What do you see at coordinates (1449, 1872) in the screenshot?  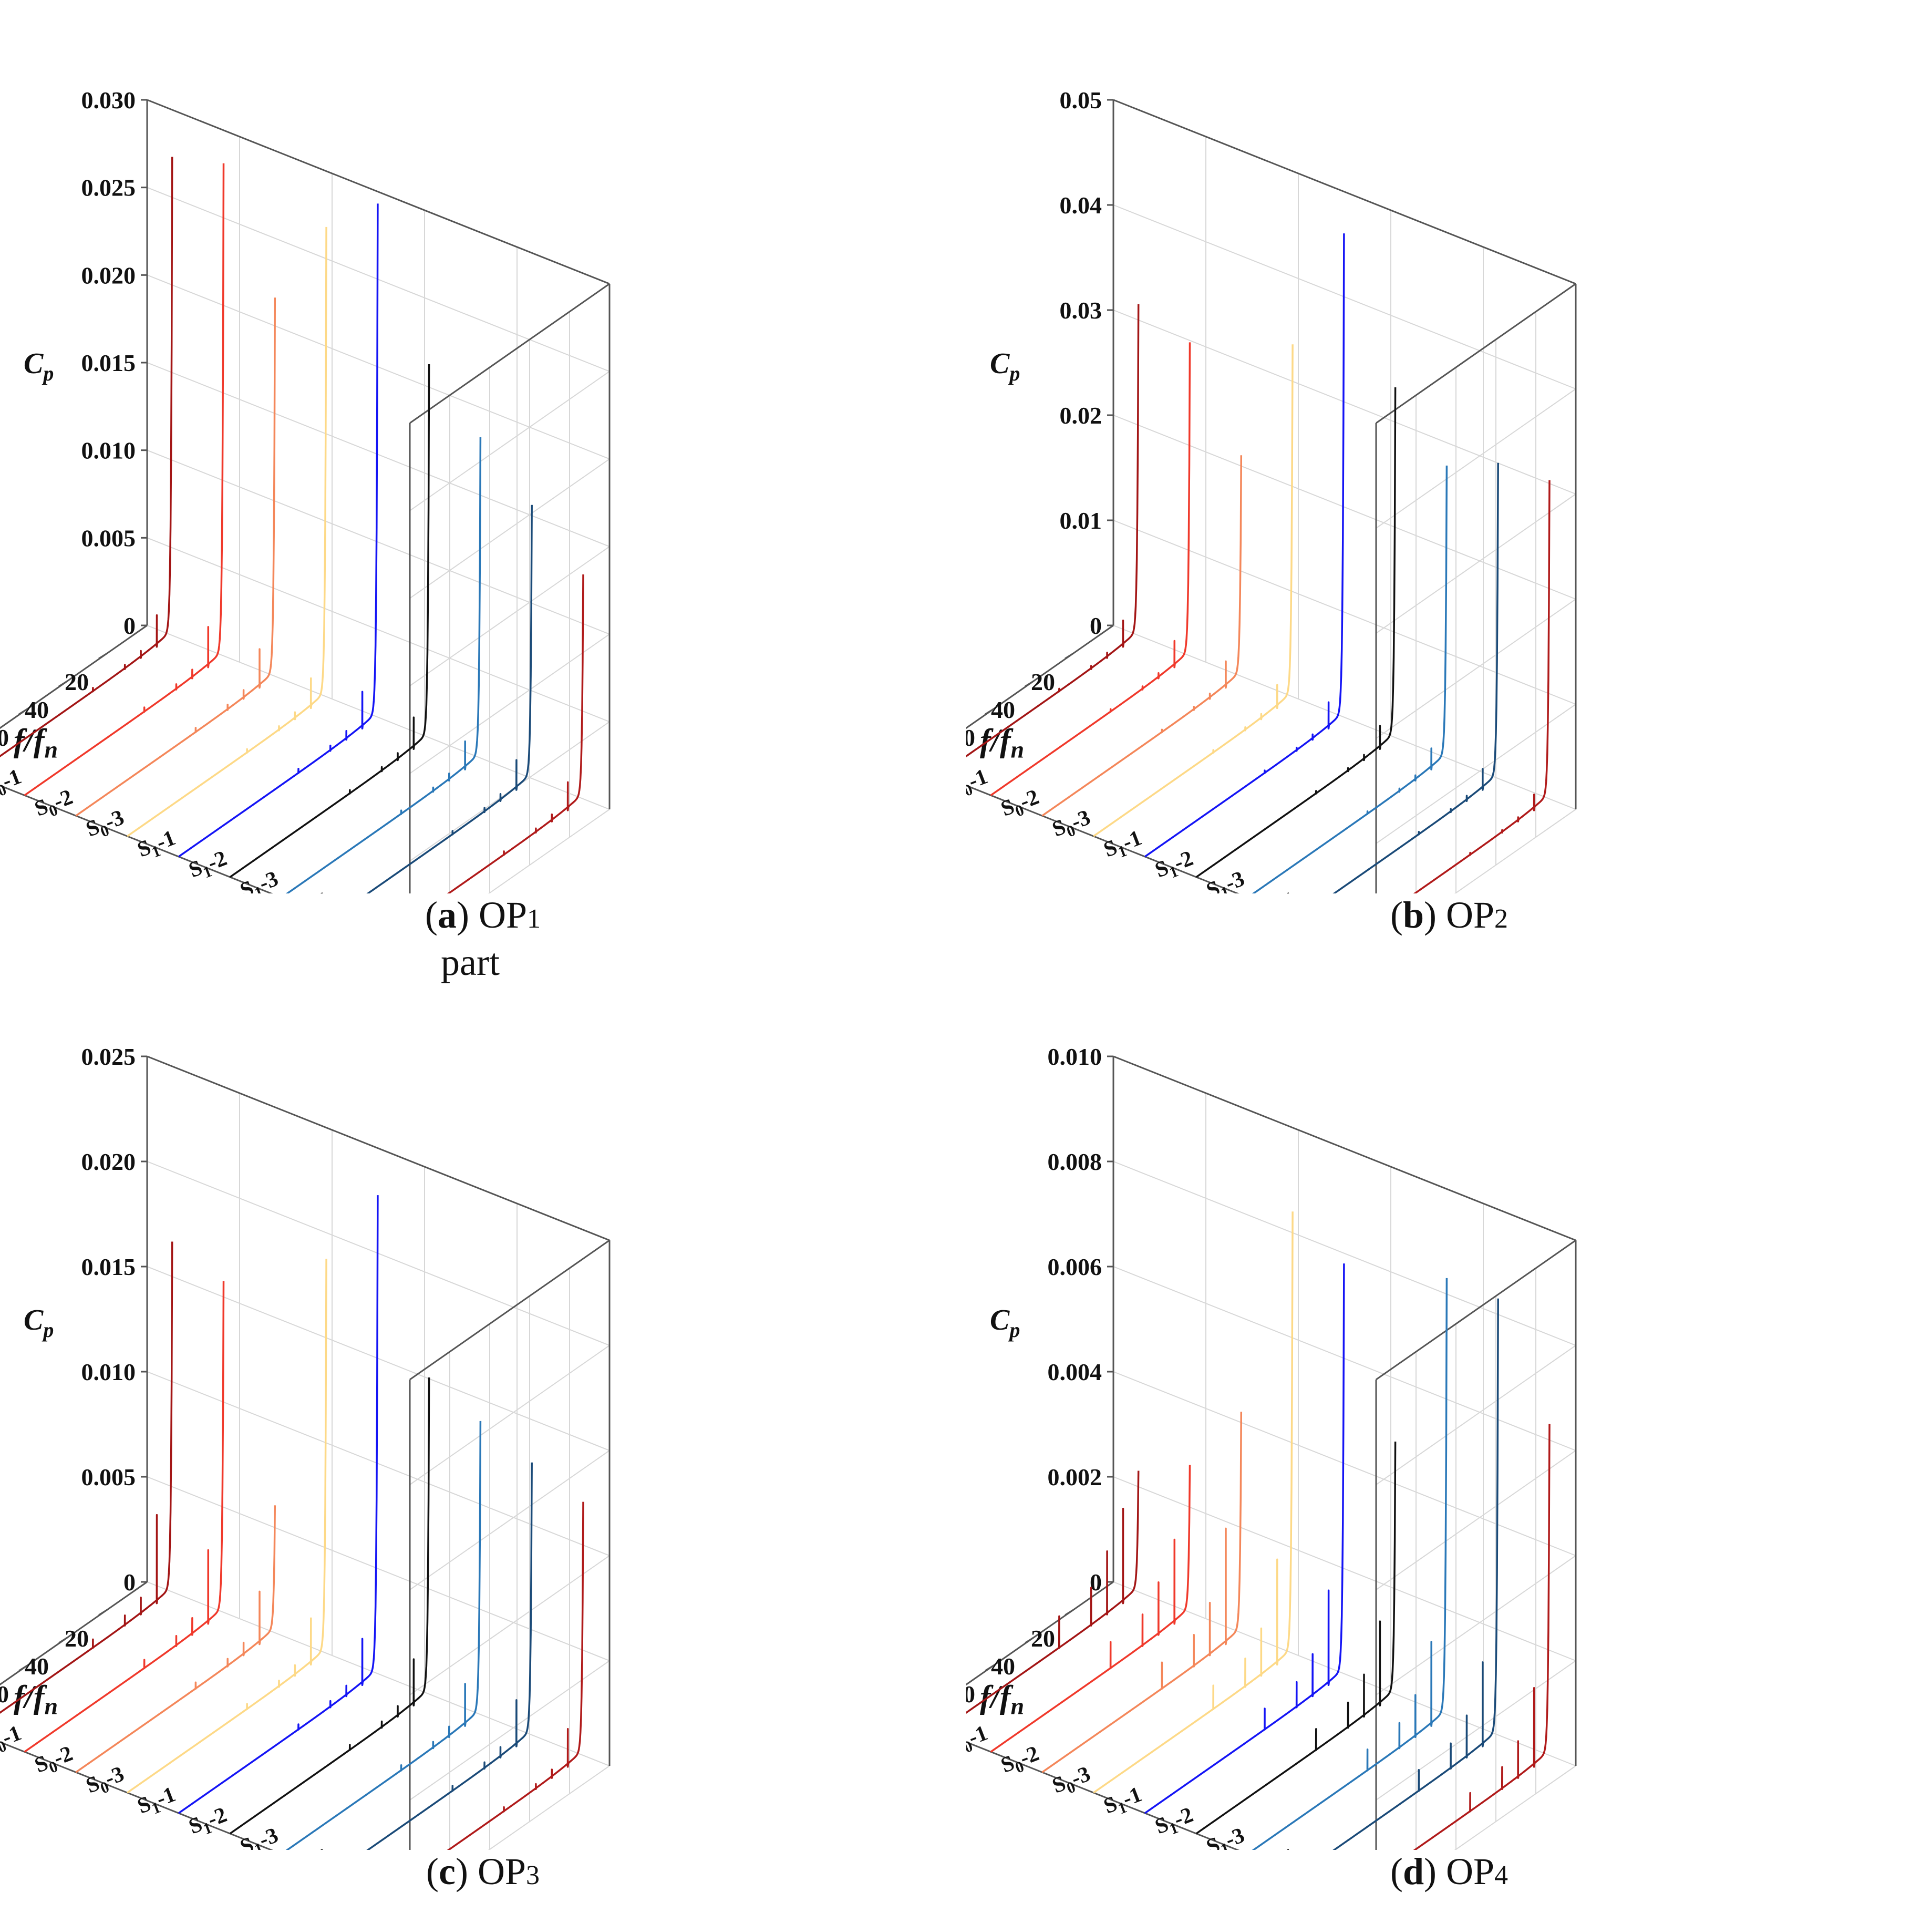 I see `caption-d: (d) OP4` at bounding box center [1449, 1872].